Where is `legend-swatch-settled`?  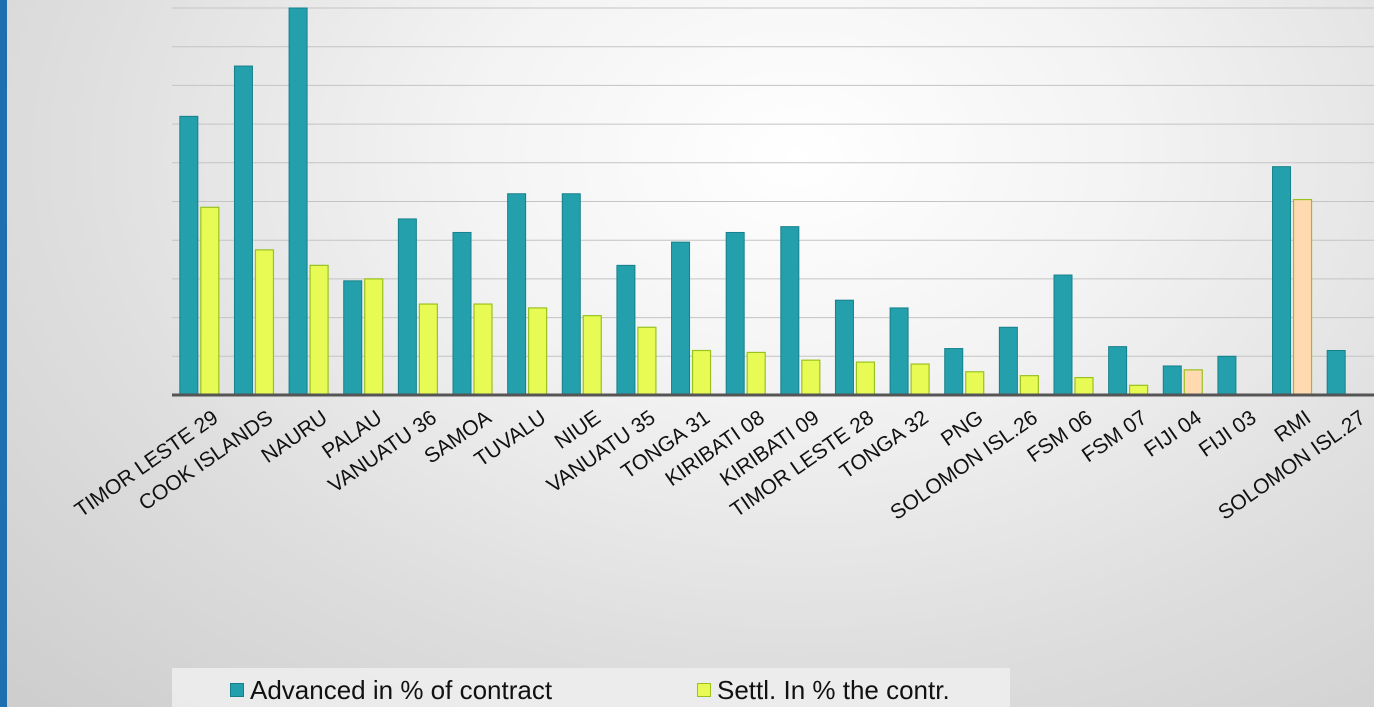 legend-swatch-settled is located at coordinates (704, 690).